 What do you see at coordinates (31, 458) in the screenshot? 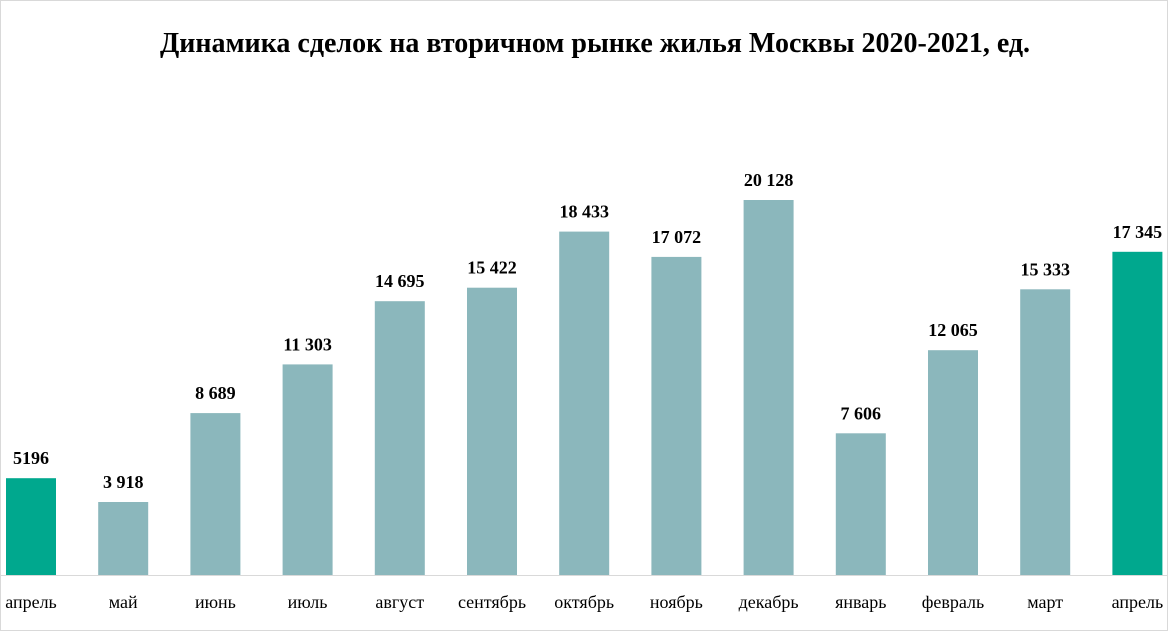
I see `data-label-0: 5196` at bounding box center [31, 458].